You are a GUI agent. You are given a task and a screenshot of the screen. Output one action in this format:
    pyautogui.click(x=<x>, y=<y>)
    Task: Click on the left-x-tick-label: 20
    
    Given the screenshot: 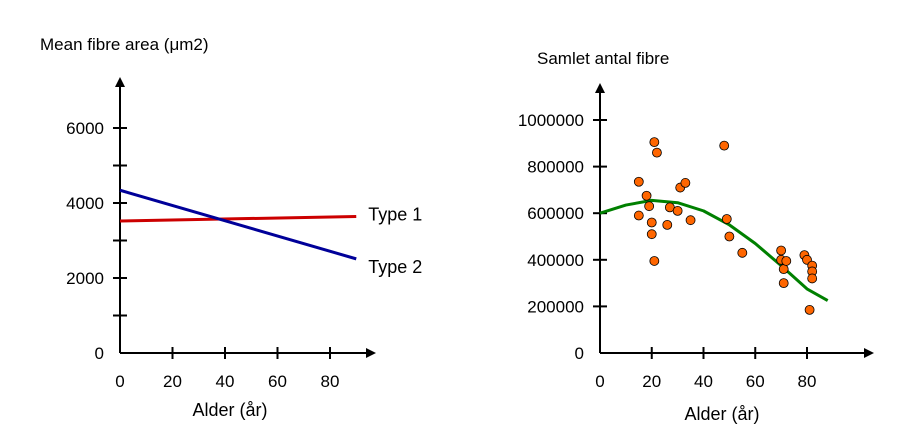 What is the action you would take?
    pyautogui.click(x=172, y=381)
    